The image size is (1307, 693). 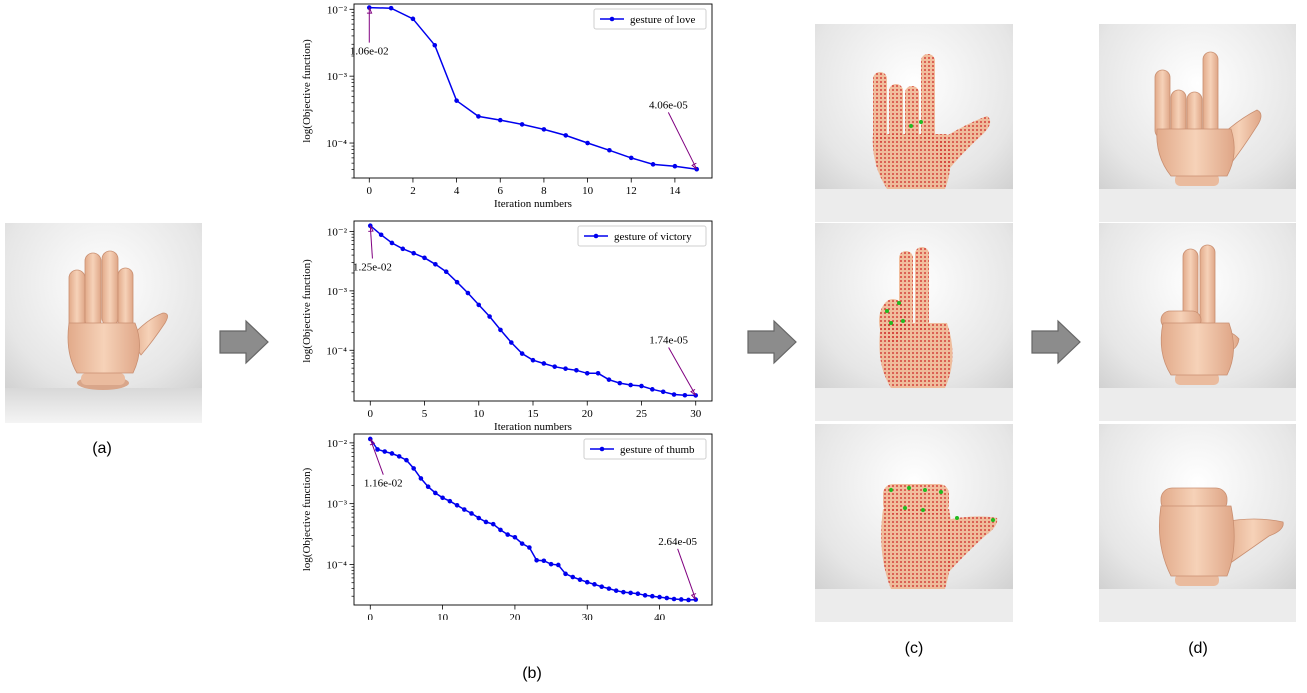 What do you see at coordinates (532, 311) in the screenshot?
I see `series-line-gesture-of-victory` at bounding box center [532, 311].